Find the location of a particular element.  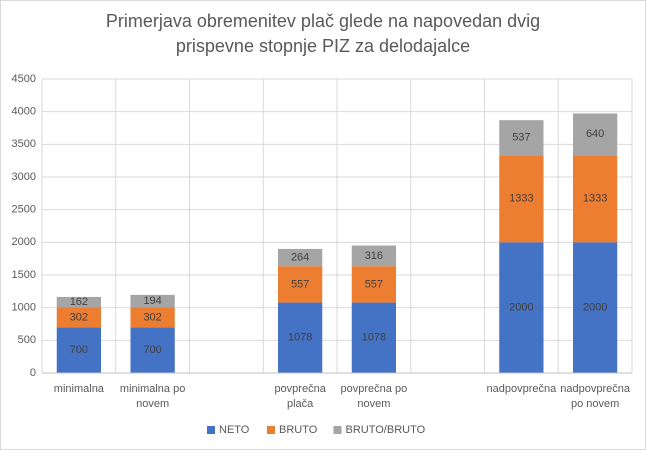

data-label: 194 is located at coordinates (152, 301).